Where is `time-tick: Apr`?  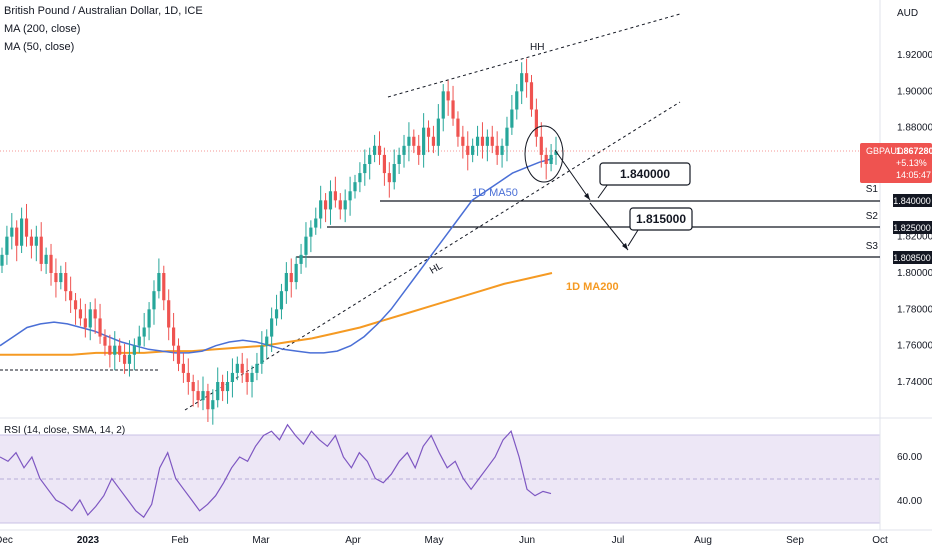 time-tick: Apr is located at coordinates (353, 540).